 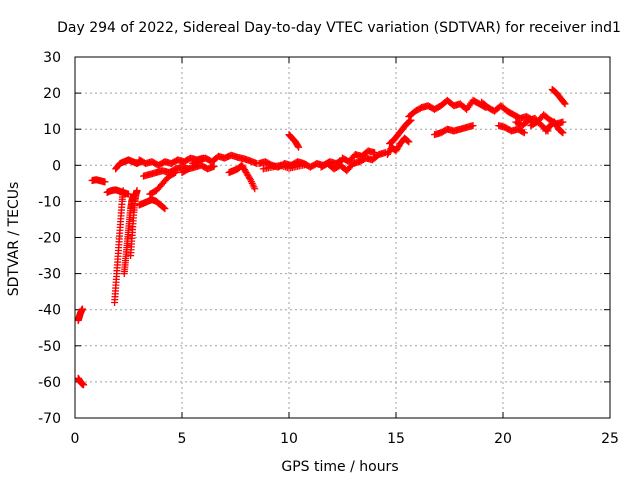 I want to click on x-tick-label: 25, so click(x=610, y=439).